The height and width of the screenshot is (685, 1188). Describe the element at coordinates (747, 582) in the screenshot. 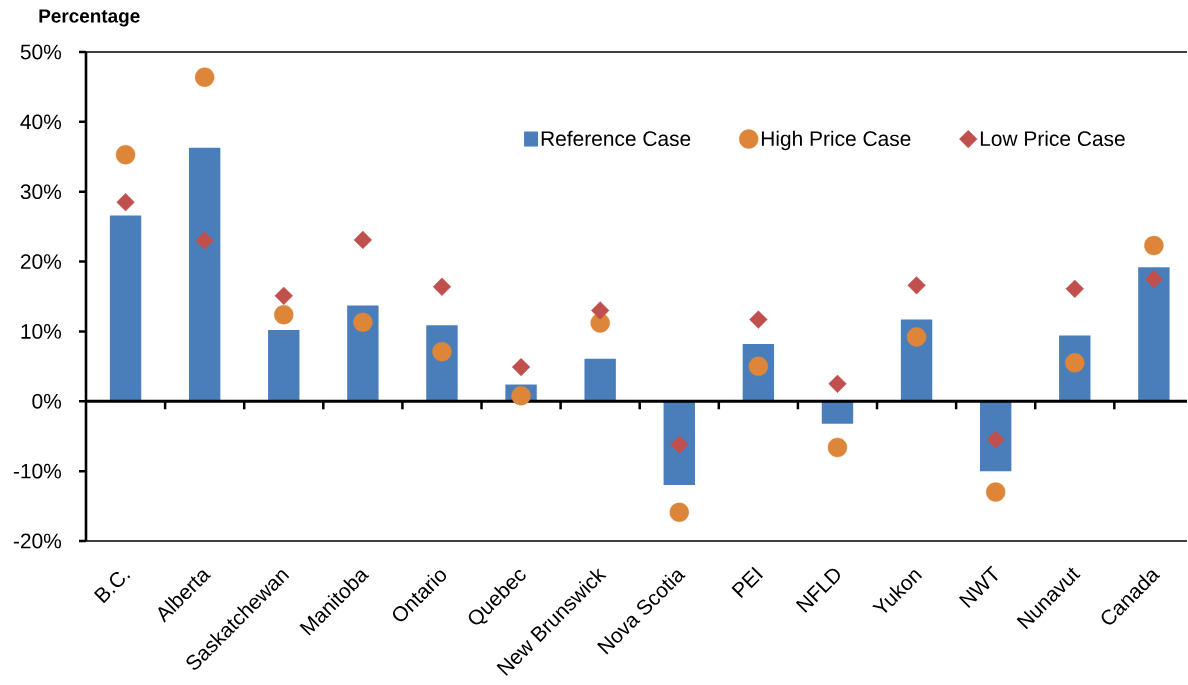

I see `x-tick-label: PEI` at that location.